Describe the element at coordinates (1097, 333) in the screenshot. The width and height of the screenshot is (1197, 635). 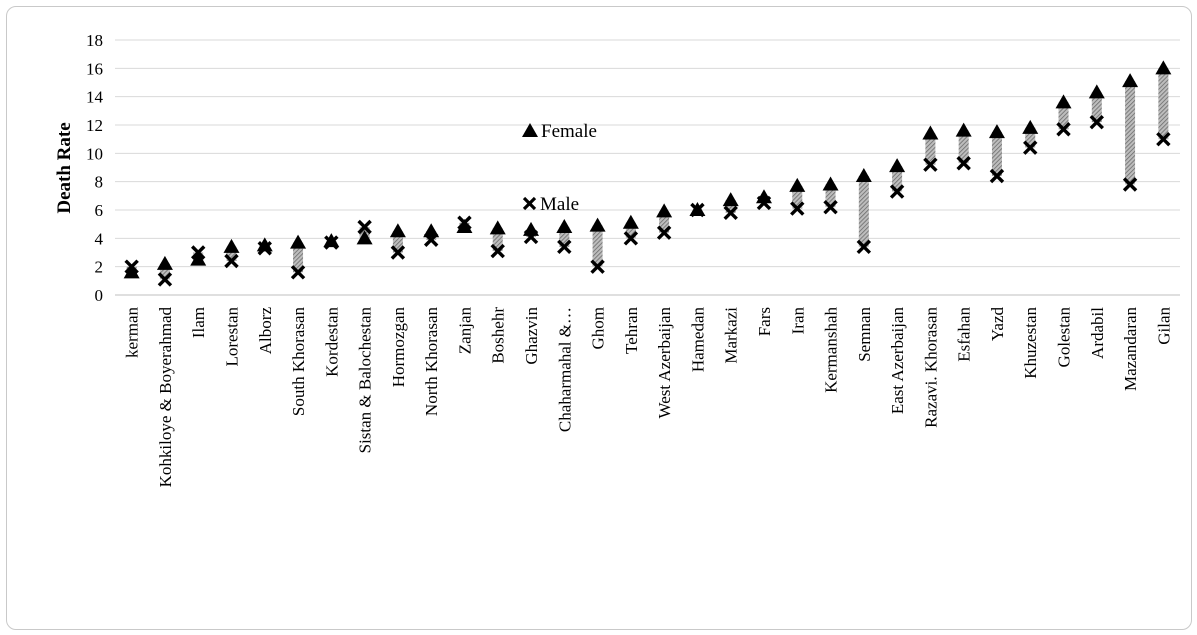
I see `x-tick-label: Ardabil` at that location.